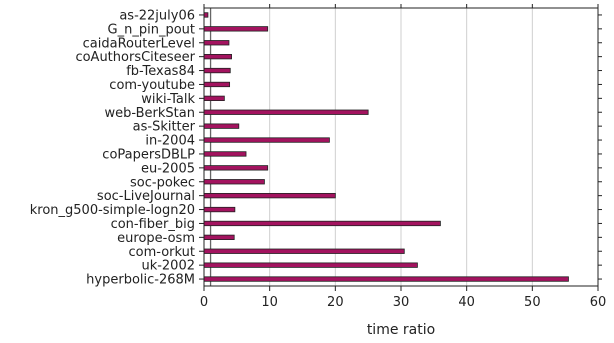 This screenshot has height=343, width=614. I want to click on y-tick-label: fb-Texas84, so click(160, 71).